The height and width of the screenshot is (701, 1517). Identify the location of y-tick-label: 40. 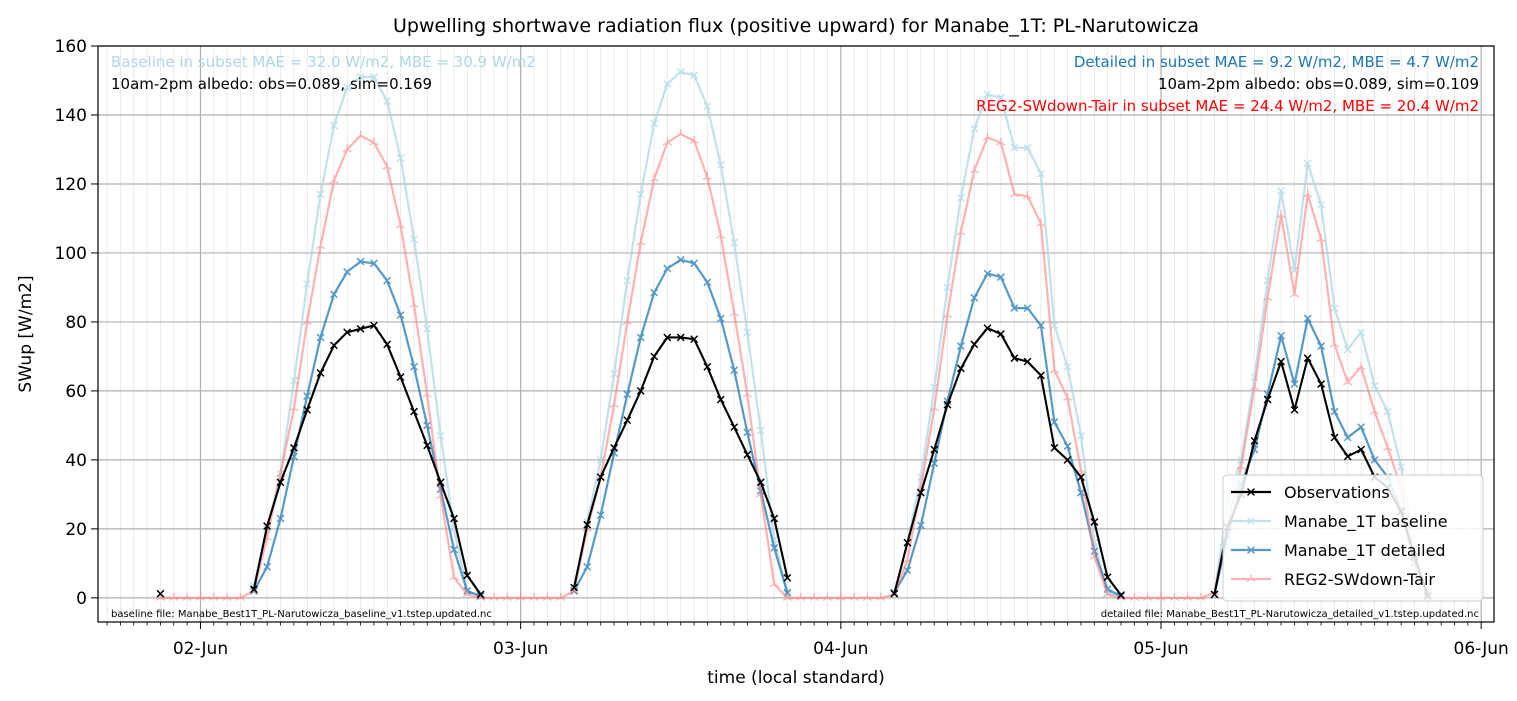
(76, 461).